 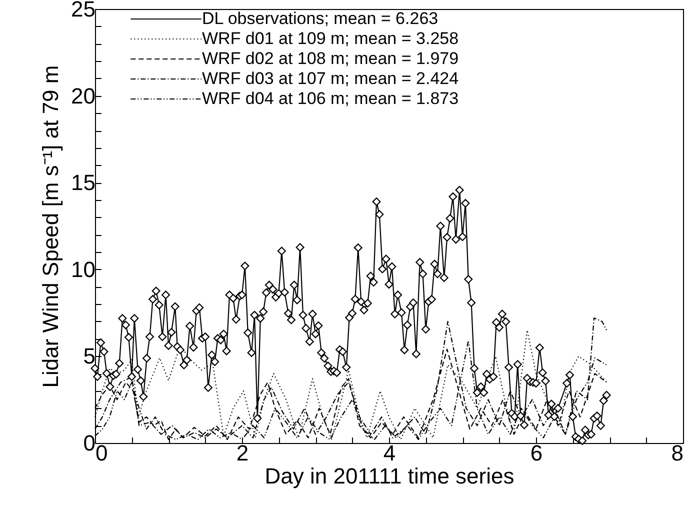 I want to click on y-tick-label: 10, so click(x=83, y=269).